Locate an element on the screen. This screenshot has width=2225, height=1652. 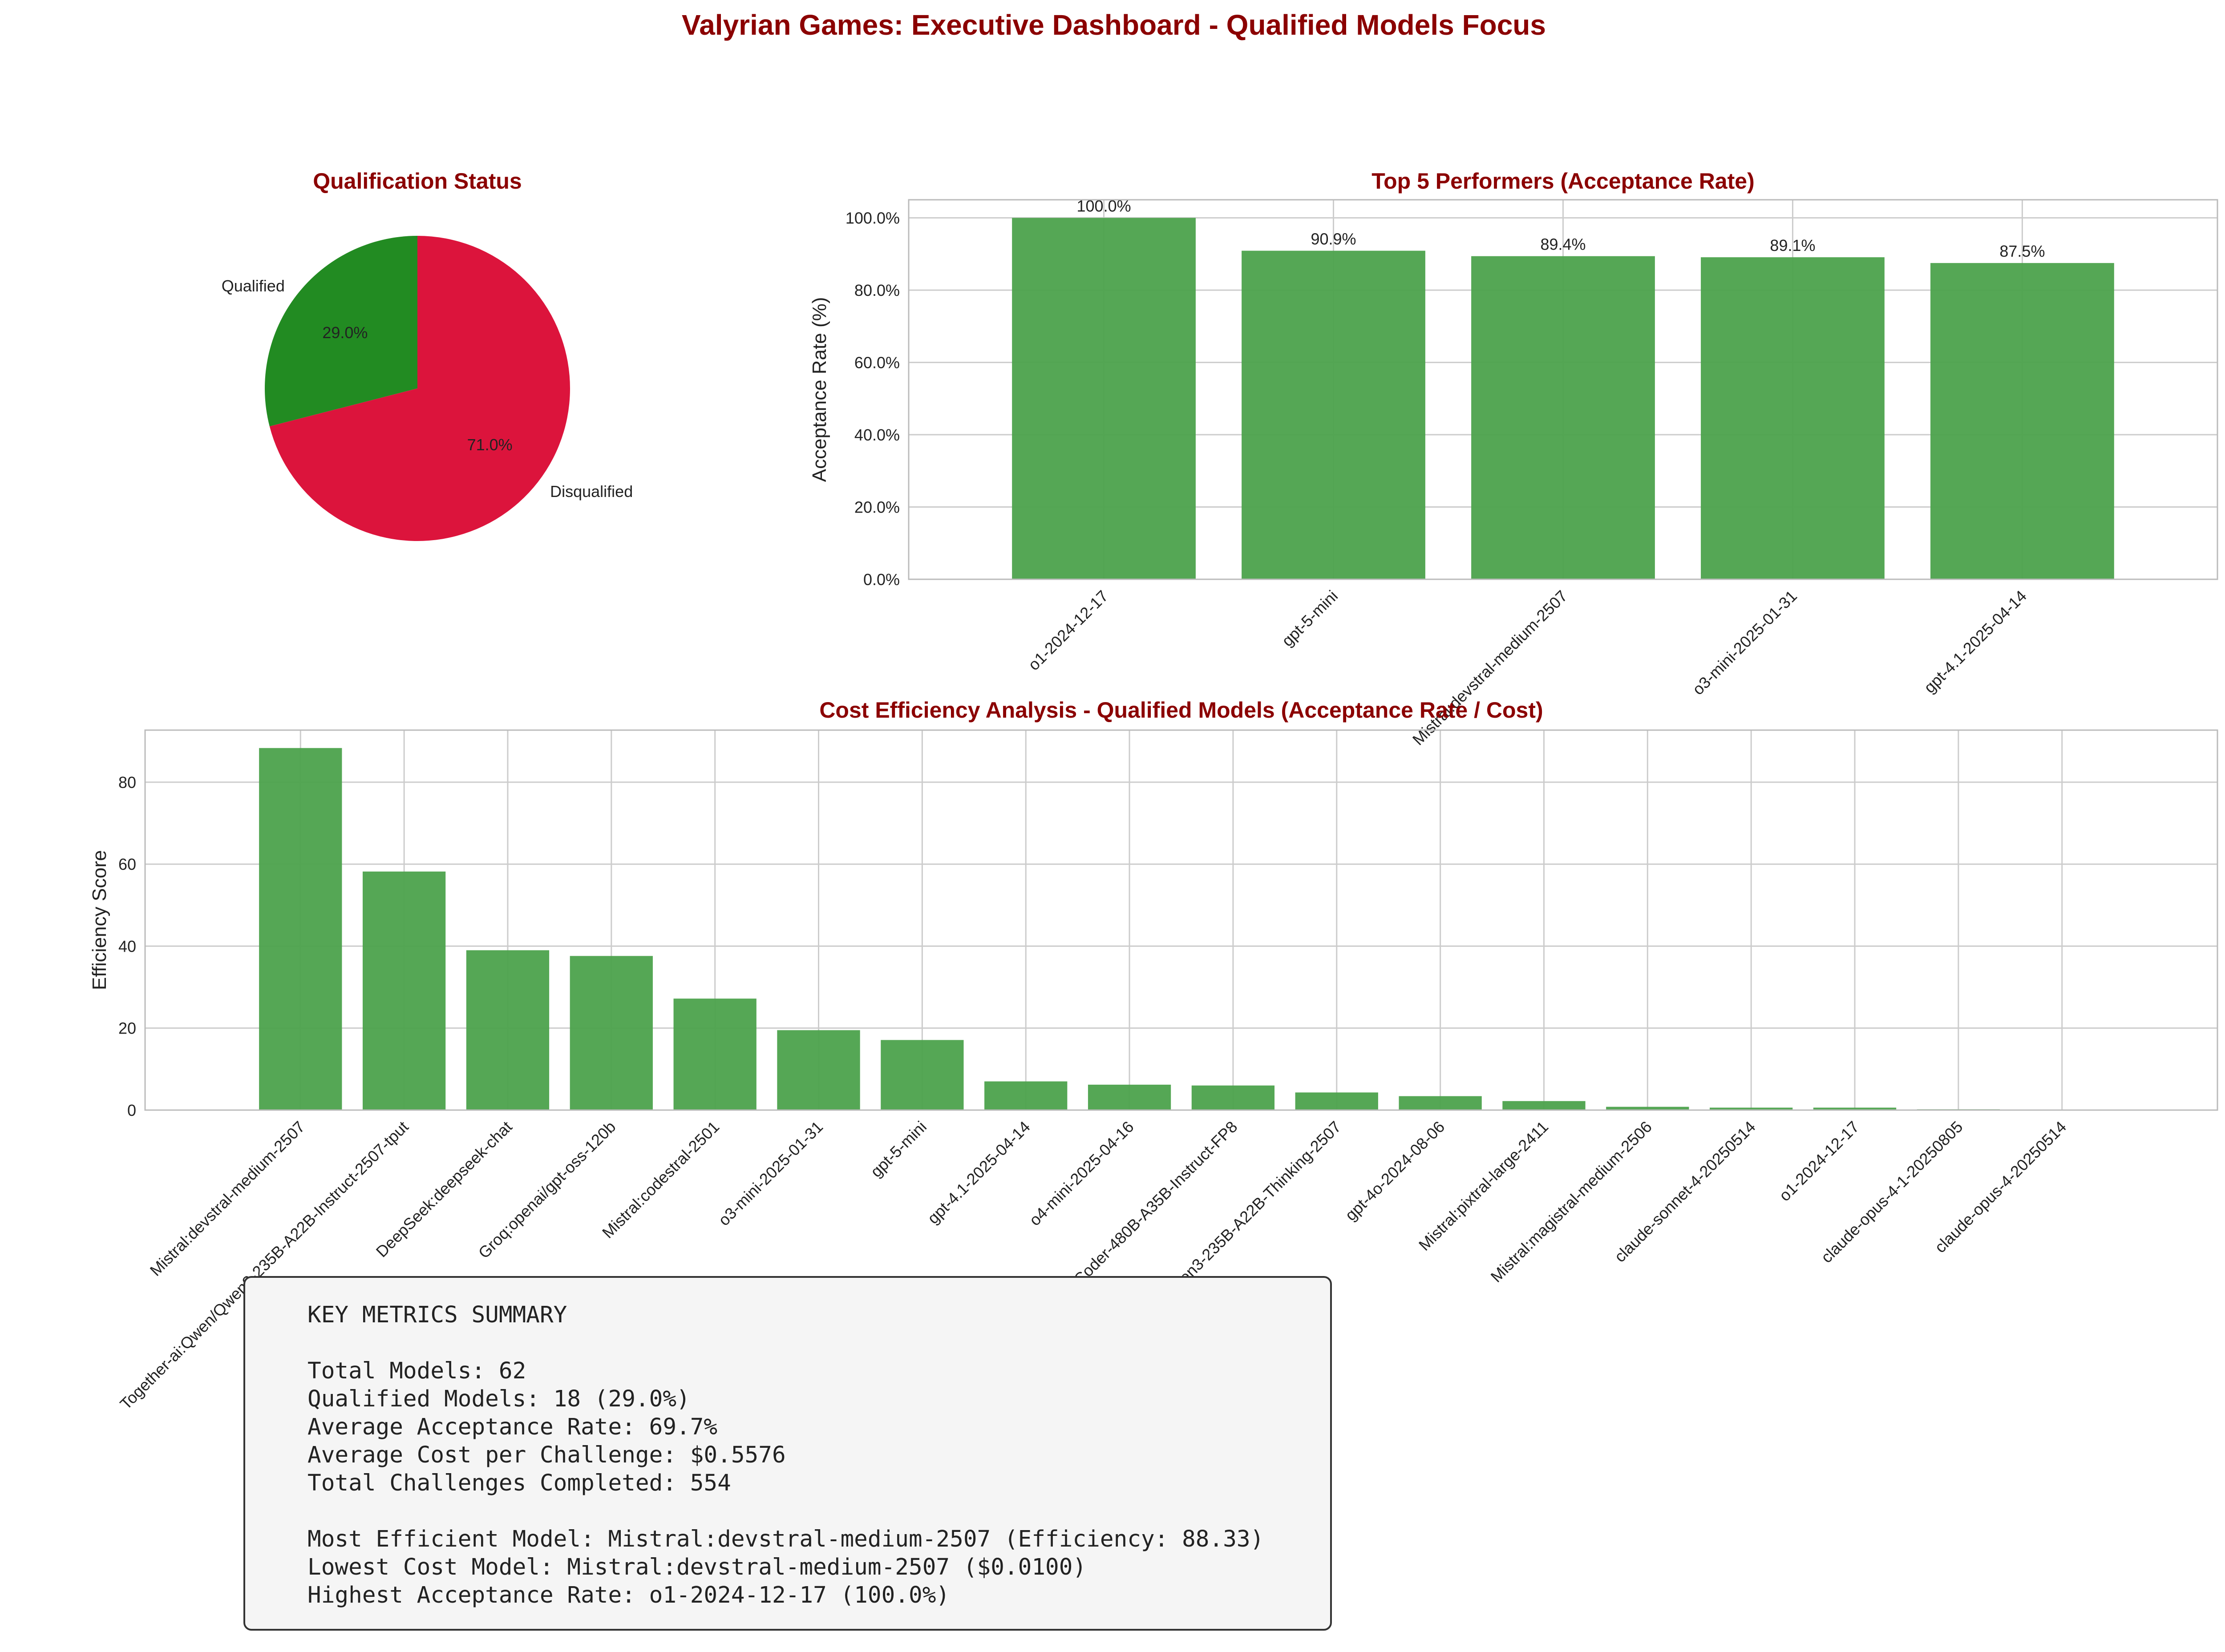
bar-value-label: 87.5% is located at coordinates (2022, 251).